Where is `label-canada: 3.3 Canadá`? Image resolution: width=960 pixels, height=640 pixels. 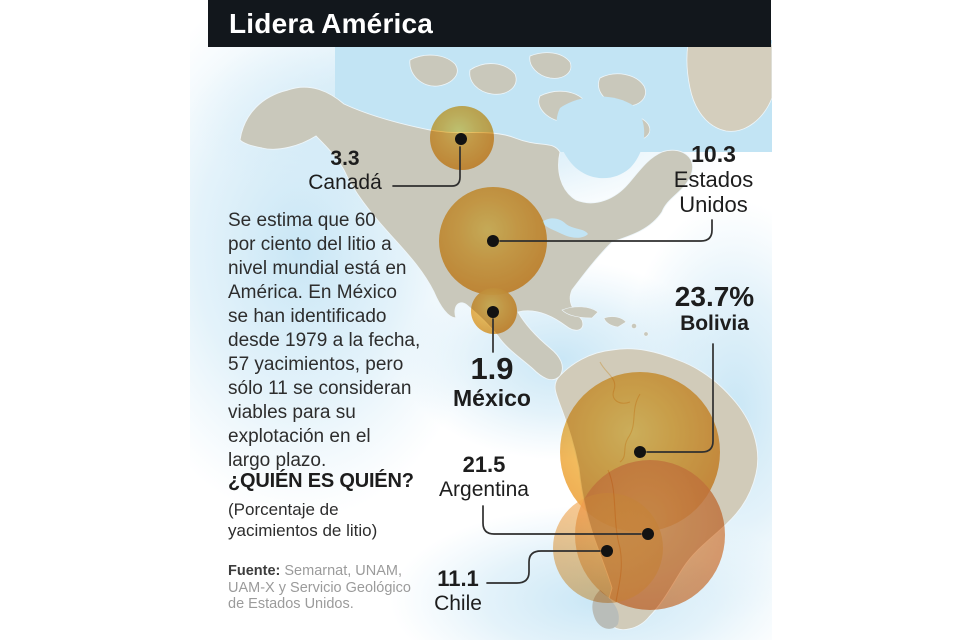
label-canada: 3.3 Canadá is located at coordinates (345, 171).